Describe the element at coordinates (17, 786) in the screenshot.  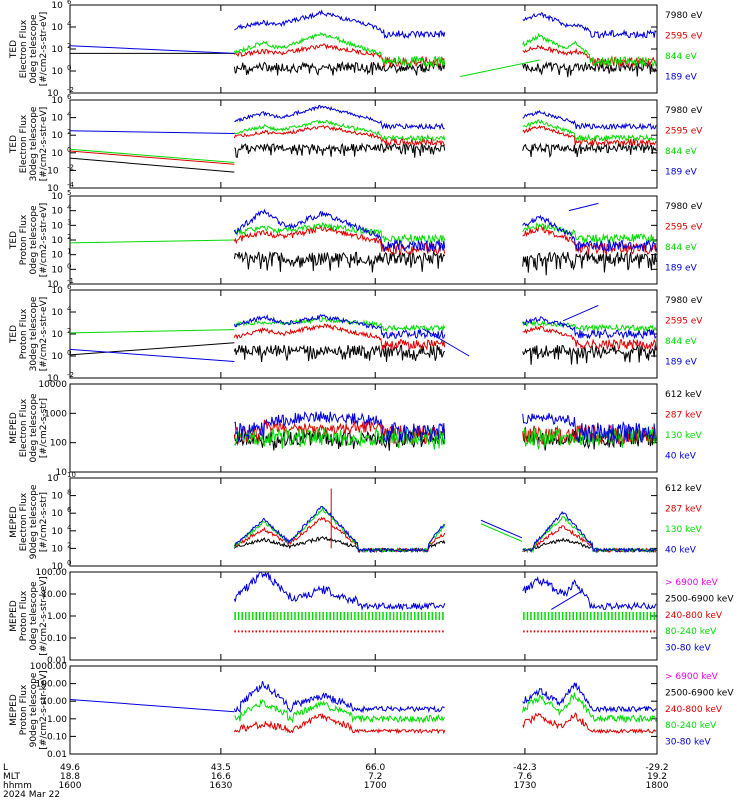
I see `footer-row-label: hhmm` at that location.